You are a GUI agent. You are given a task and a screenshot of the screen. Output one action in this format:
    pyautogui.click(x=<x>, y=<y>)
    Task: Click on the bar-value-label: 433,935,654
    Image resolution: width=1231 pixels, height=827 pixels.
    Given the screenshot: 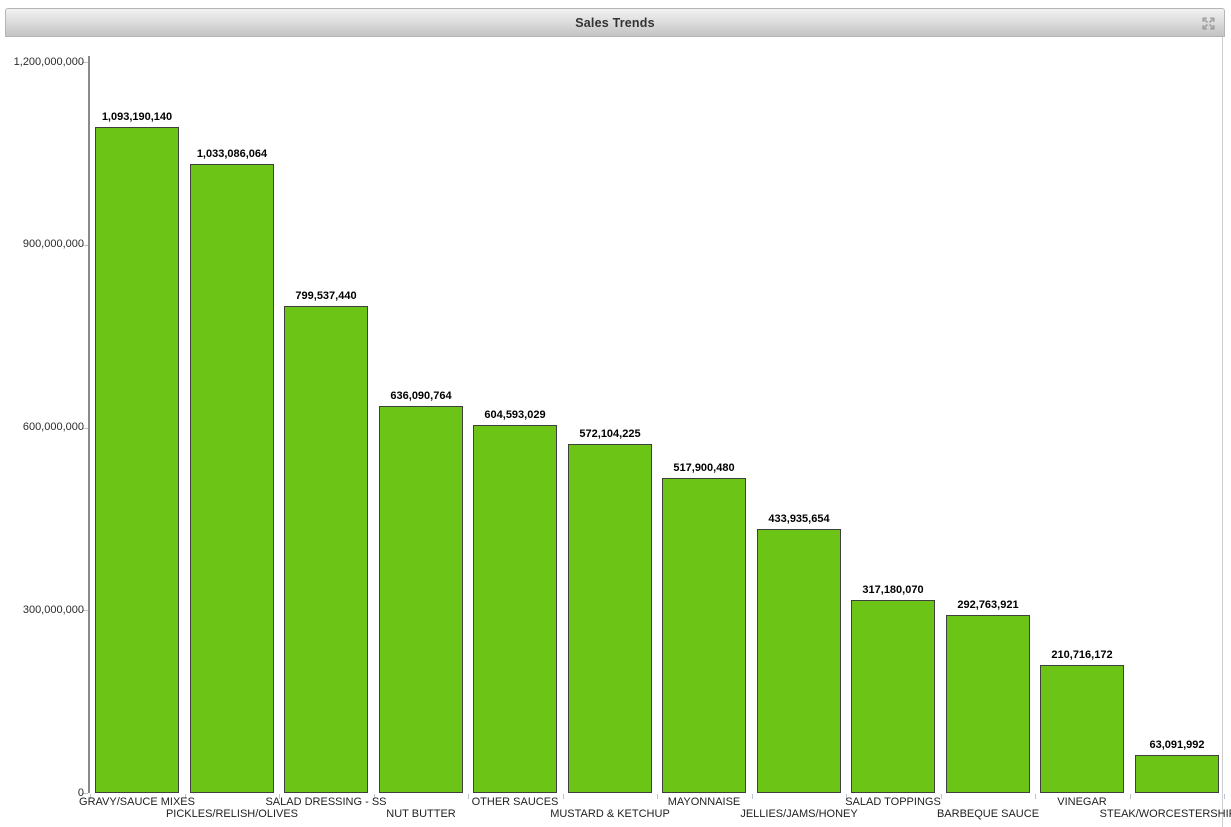 What is the action you would take?
    pyautogui.click(x=799, y=519)
    